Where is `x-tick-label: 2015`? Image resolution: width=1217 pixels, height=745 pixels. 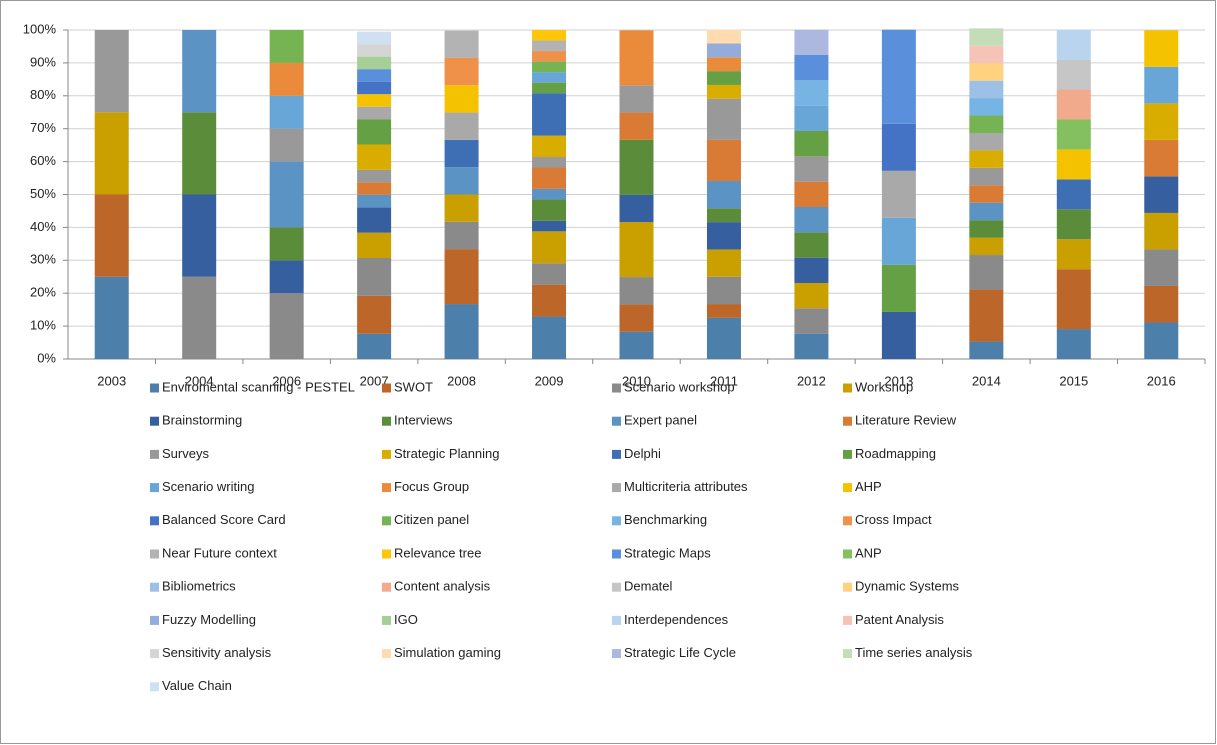
x-tick-label: 2015 is located at coordinates (1073, 380).